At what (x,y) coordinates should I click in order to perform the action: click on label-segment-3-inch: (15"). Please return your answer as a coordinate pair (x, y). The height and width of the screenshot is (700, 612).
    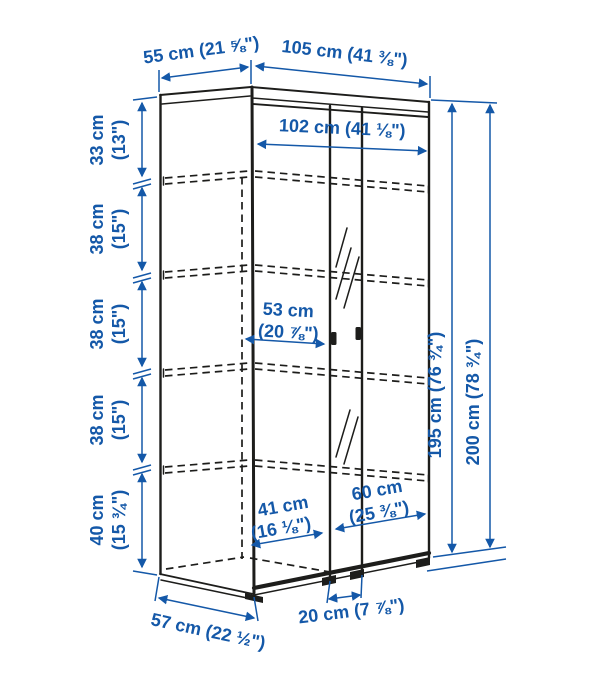
    Looking at the image, I should click on (119, 324).